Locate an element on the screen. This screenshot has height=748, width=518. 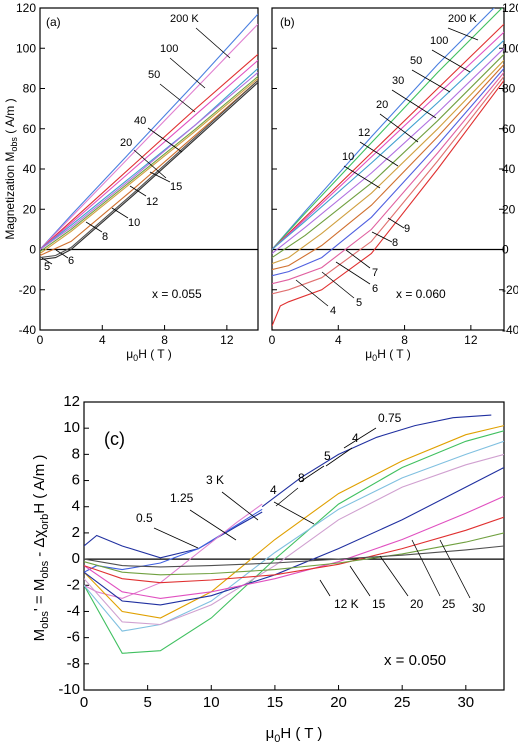
curve-label: 8 is located at coordinates (301, 478).